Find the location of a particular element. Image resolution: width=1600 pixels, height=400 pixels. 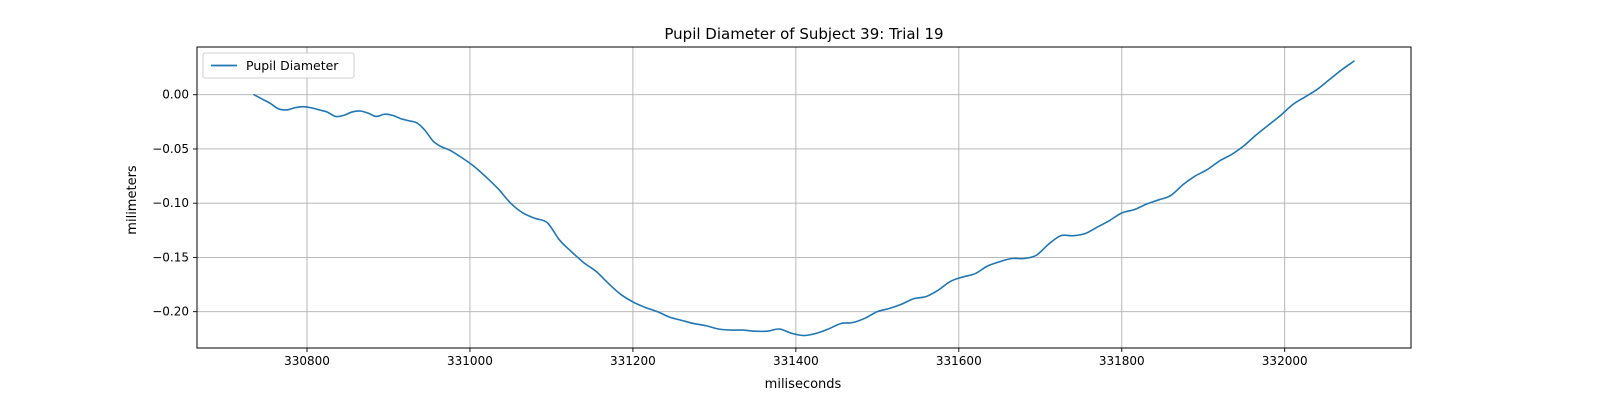

legend: Pupil Diameter is located at coordinates (278, 65).